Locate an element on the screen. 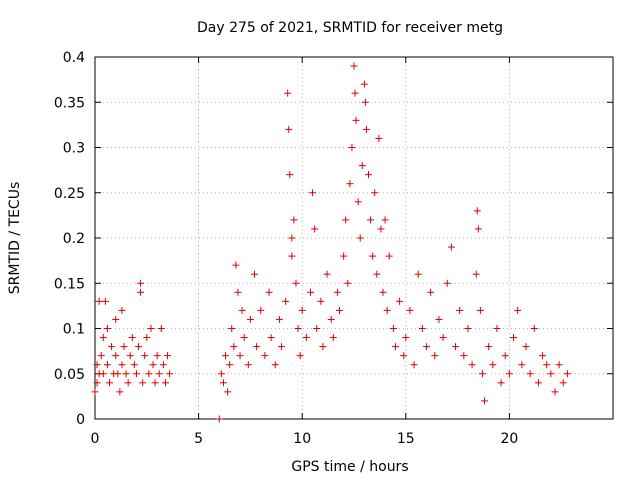 The width and height of the screenshot is (640, 480). y-tick-label: 0.05 is located at coordinates (69, 375).